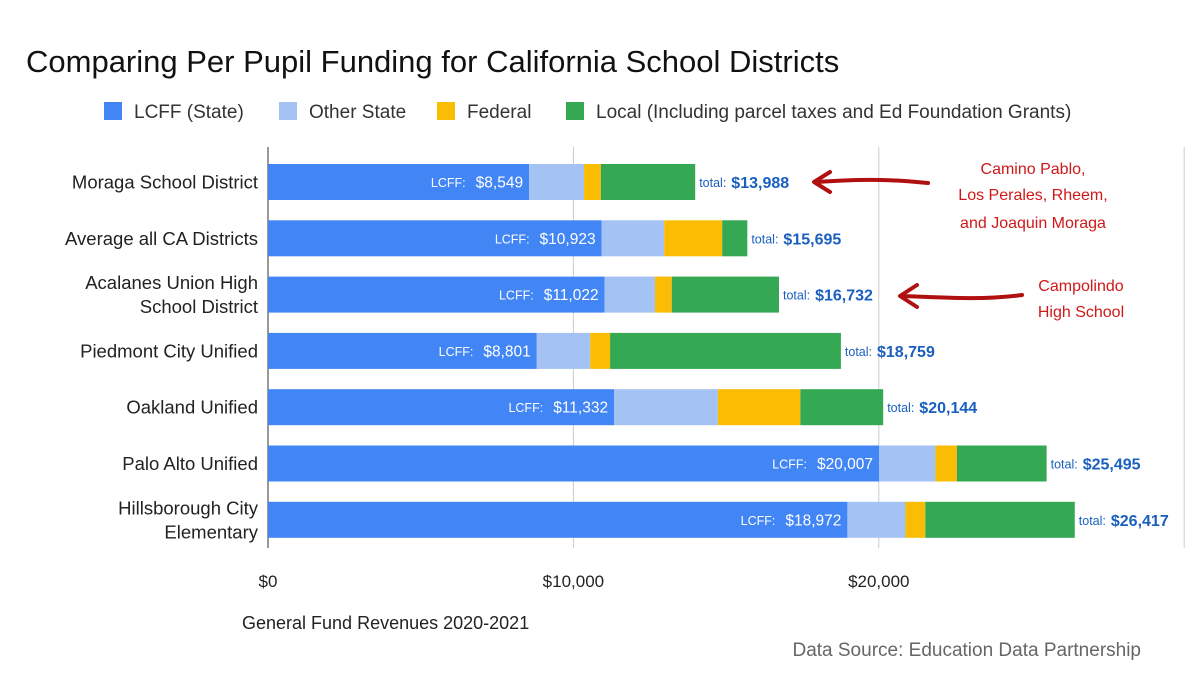  I want to click on lcff-prefix-label-1: LCFF:, so click(448, 183).